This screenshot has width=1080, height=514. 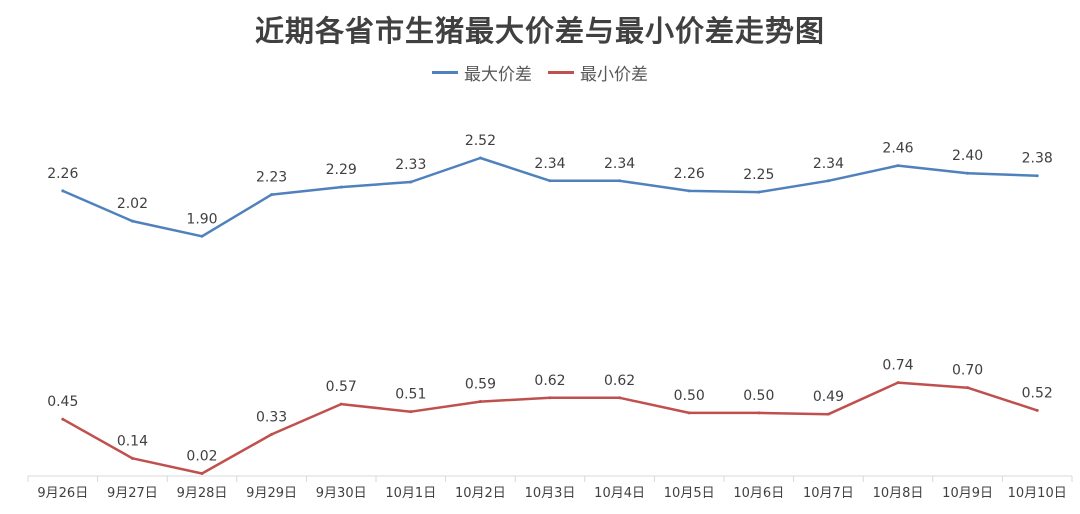 I want to click on x-tick-label: 10月6日, so click(x=758, y=493).